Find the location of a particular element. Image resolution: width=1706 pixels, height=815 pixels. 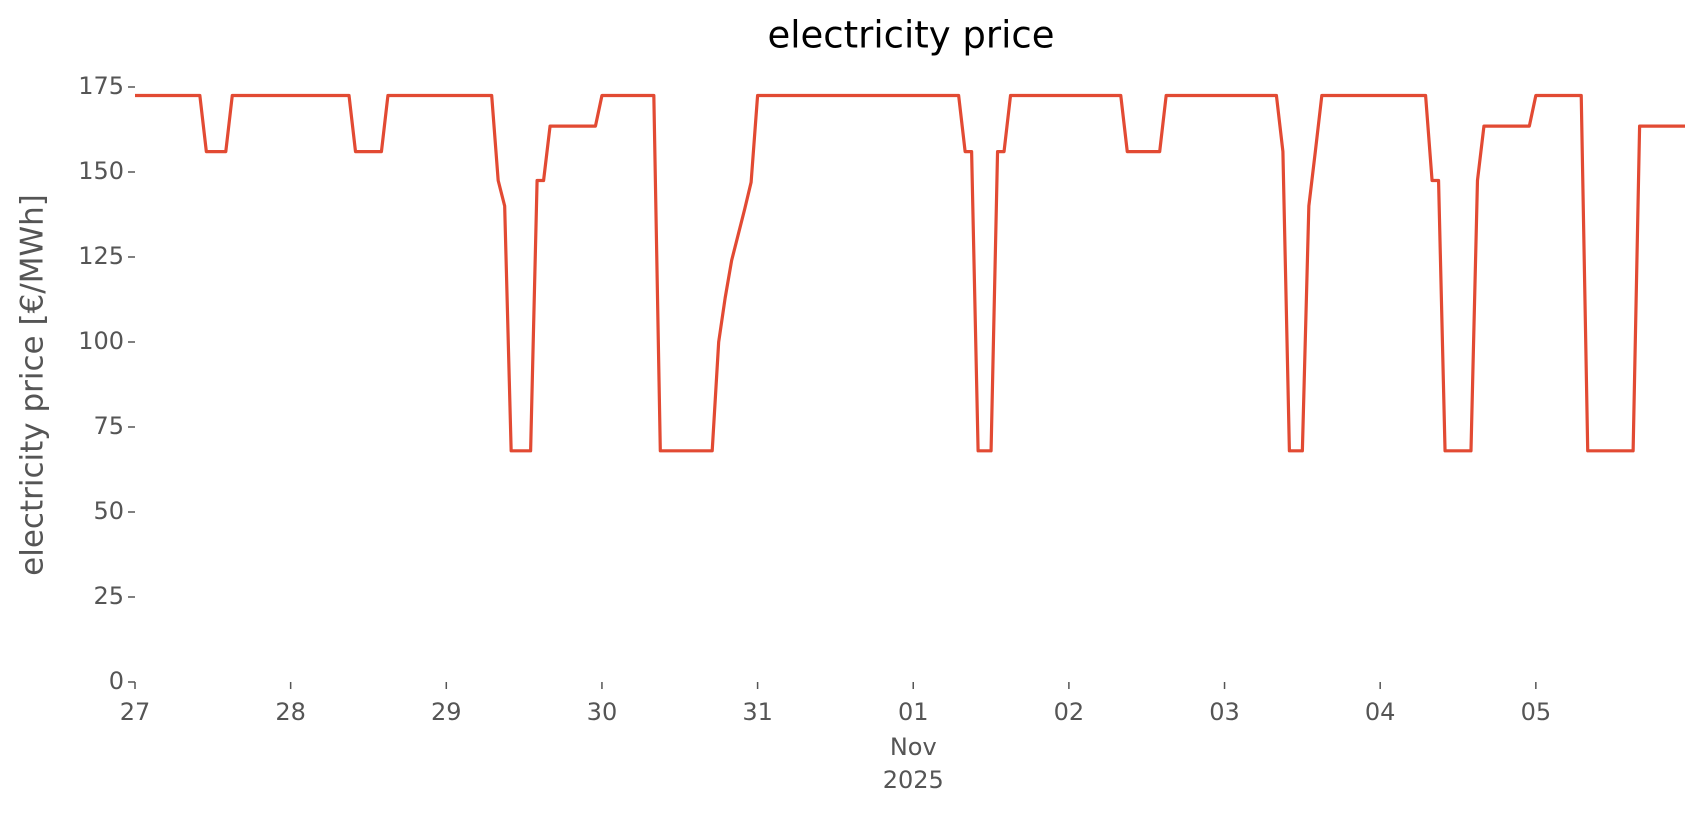

y-tick-label: 50 is located at coordinates (108, 511).